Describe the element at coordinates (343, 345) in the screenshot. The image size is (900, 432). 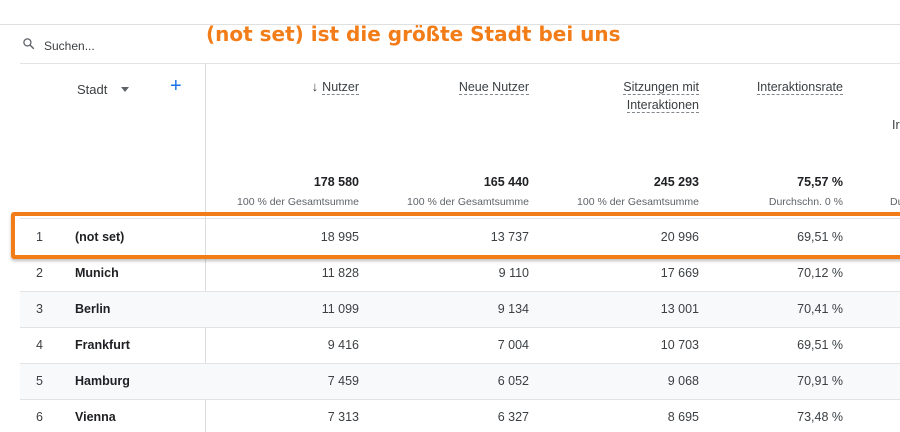
I see `row-nutzer: 9 416` at that location.